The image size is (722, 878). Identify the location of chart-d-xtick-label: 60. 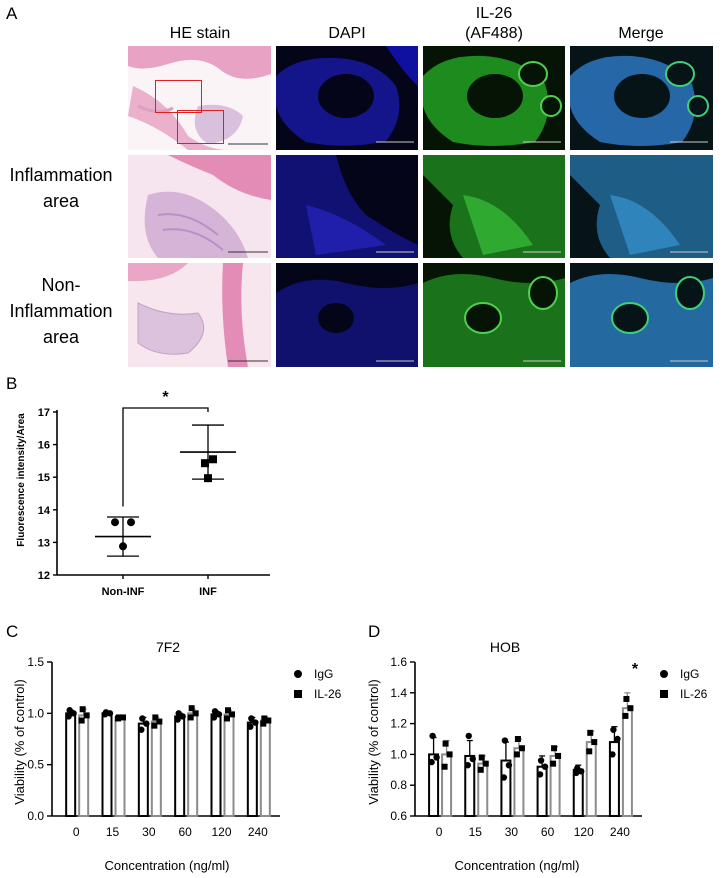
(548, 832).